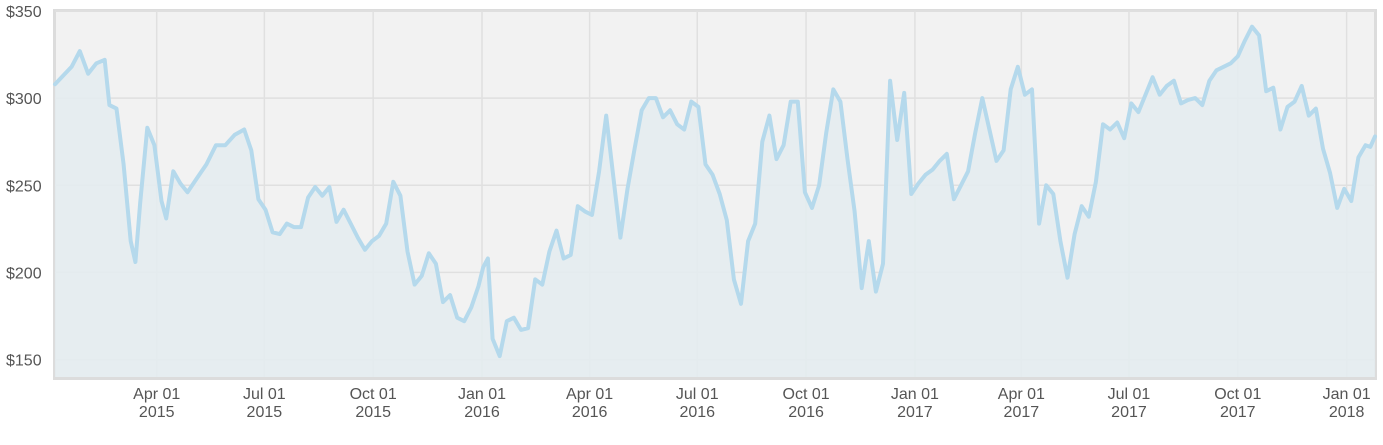  I want to click on y-tick-label: $200, so click(24, 273).